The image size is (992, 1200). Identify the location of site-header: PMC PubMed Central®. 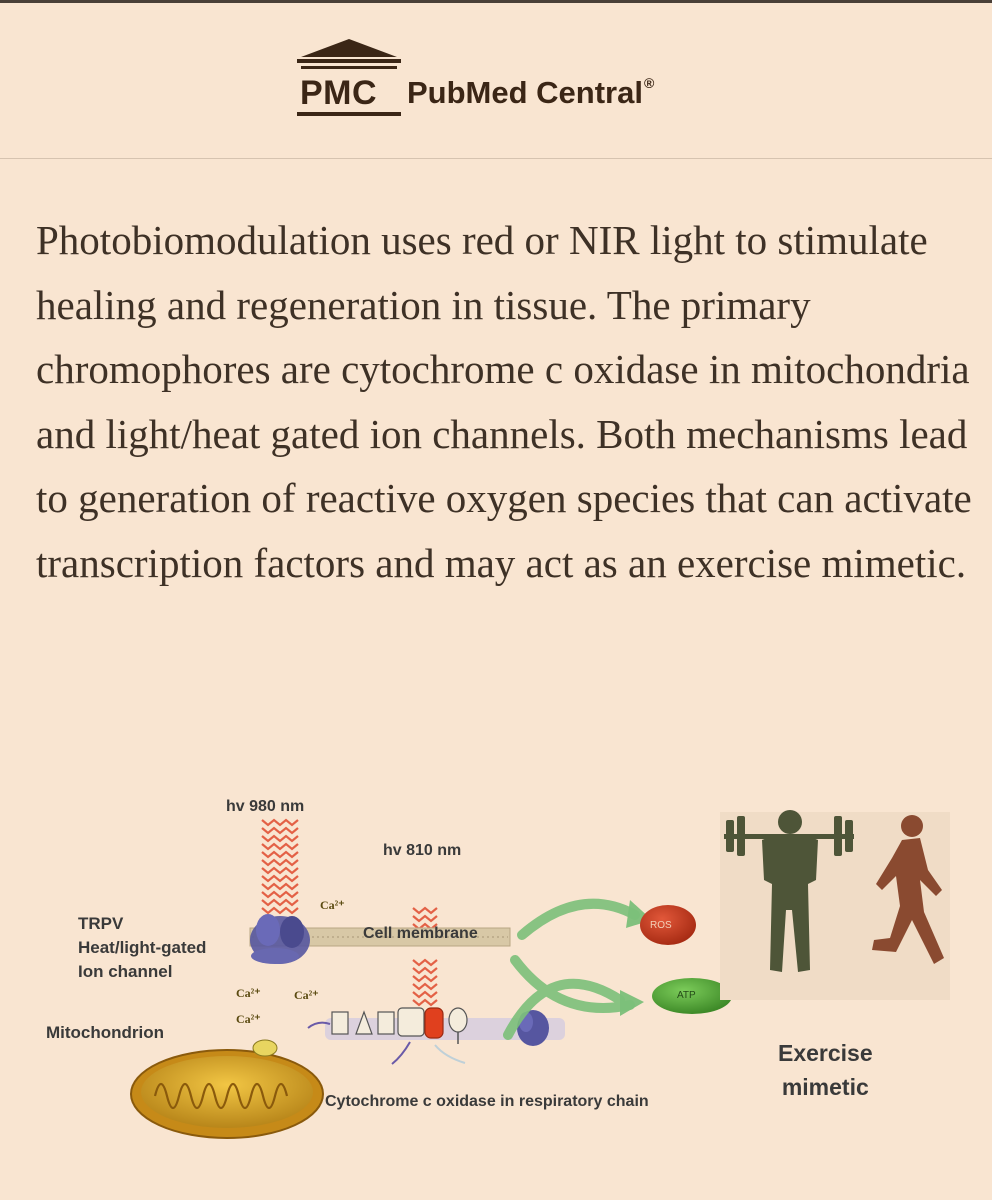
(496, 81).